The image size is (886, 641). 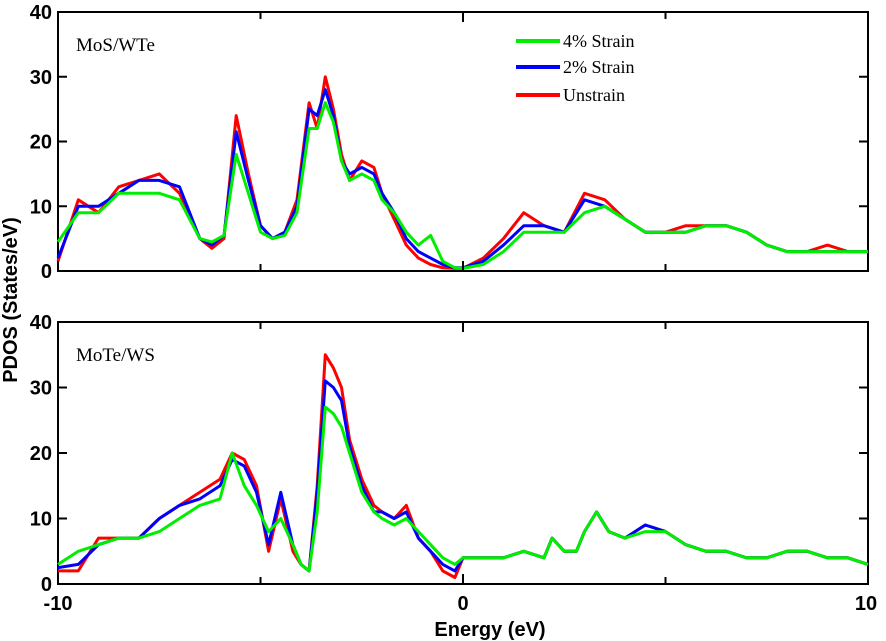 I want to click on legend: 4% Strain 2% Strain Unstrain, so click(x=575, y=68).